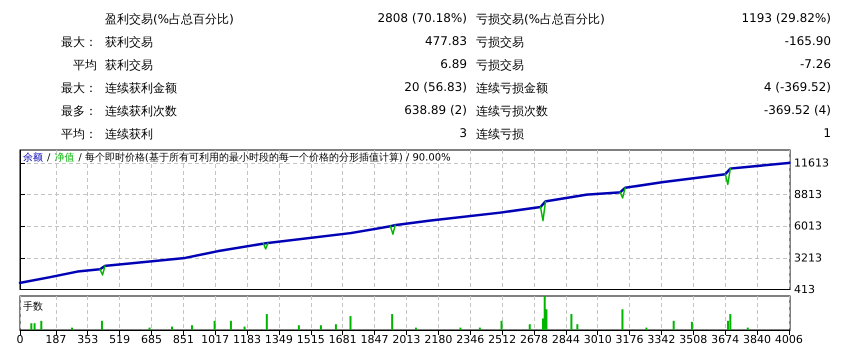 This screenshot has width=850, height=348. What do you see at coordinates (797, 110) in the screenshot?
I see `text: -369.52 (4)` at bounding box center [797, 110].